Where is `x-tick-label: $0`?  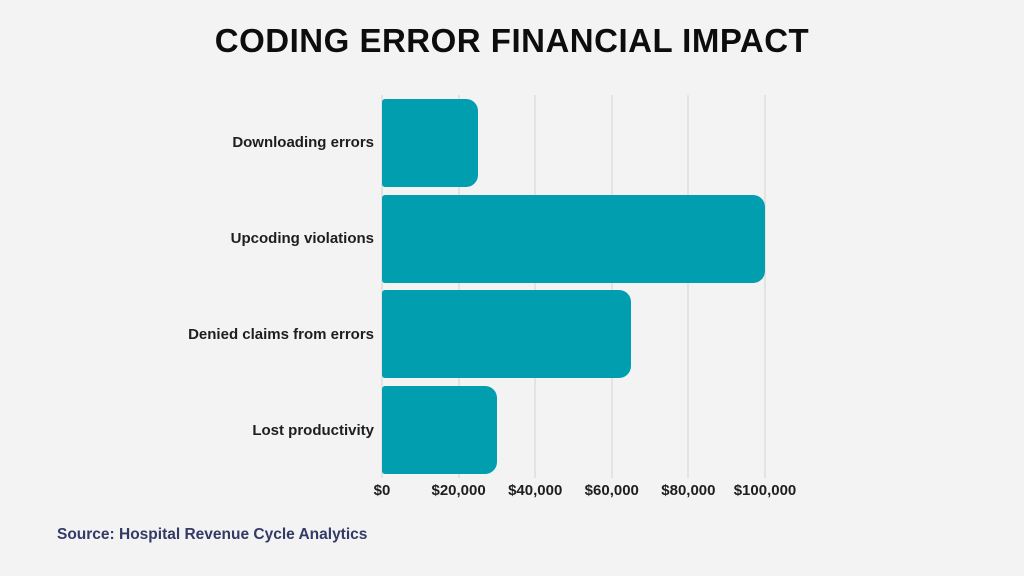
x-tick-label: $0 is located at coordinates (382, 490).